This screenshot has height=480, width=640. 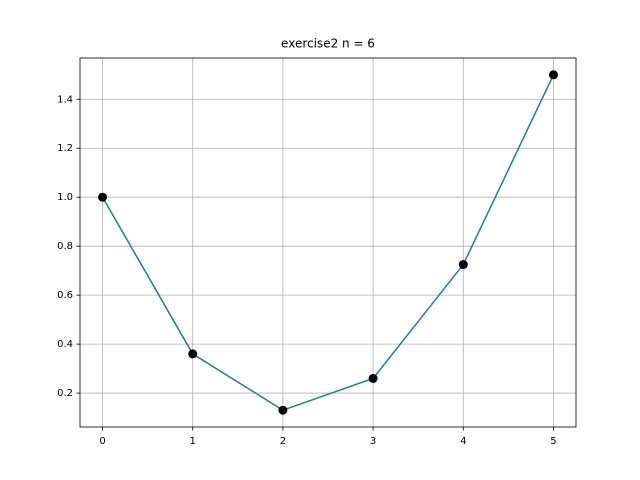 I want to click on y-tick-label: 1.2, so click(x=65, y=148).